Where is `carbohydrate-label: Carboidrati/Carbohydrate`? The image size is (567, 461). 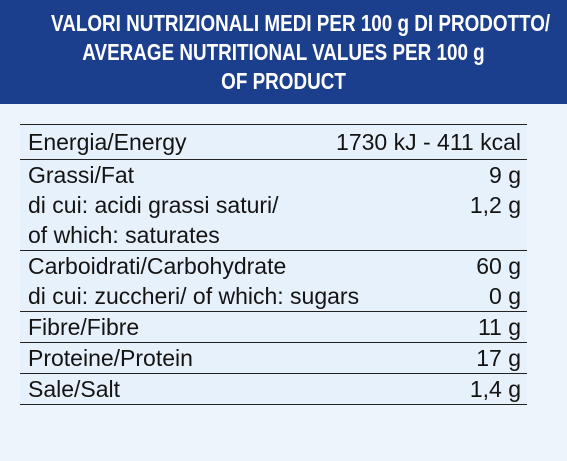
carbohydrate-label: Carboidrati/Carbohydrate is located at coordinates (157, 266).